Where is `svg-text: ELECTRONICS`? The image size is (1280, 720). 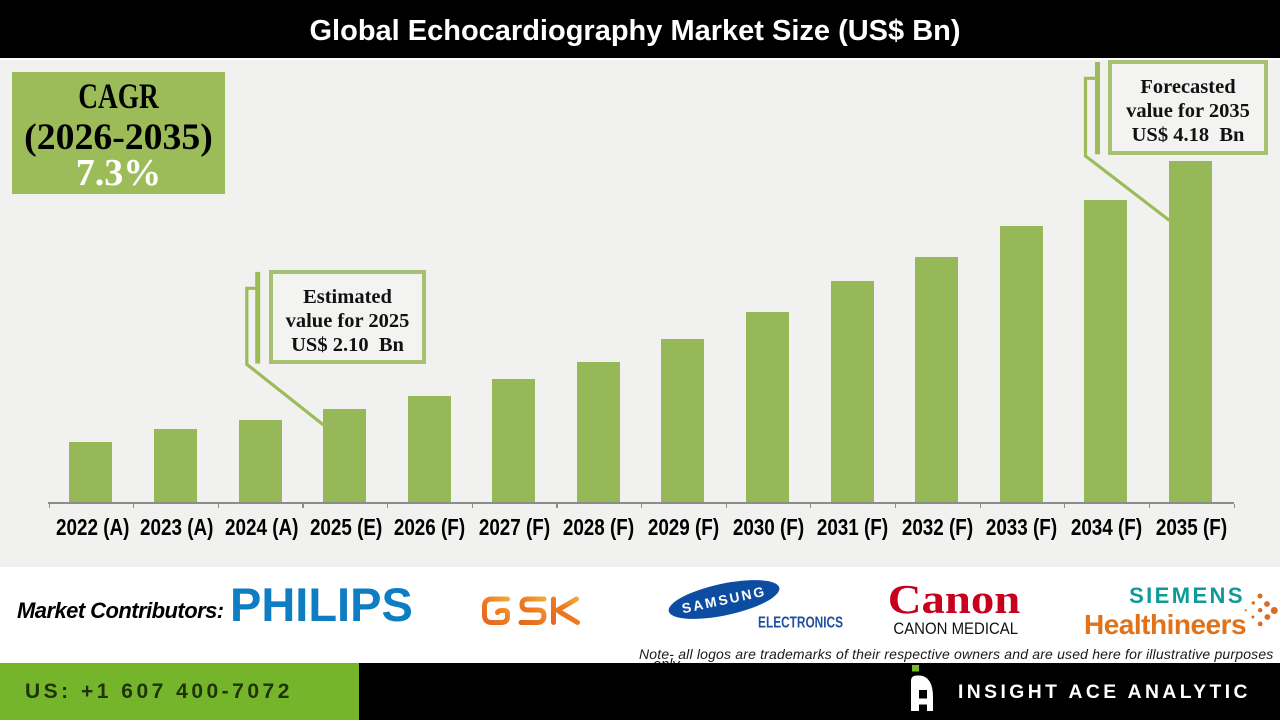 svg-text: ELECTRONICS is located at coordinates (800, 622).